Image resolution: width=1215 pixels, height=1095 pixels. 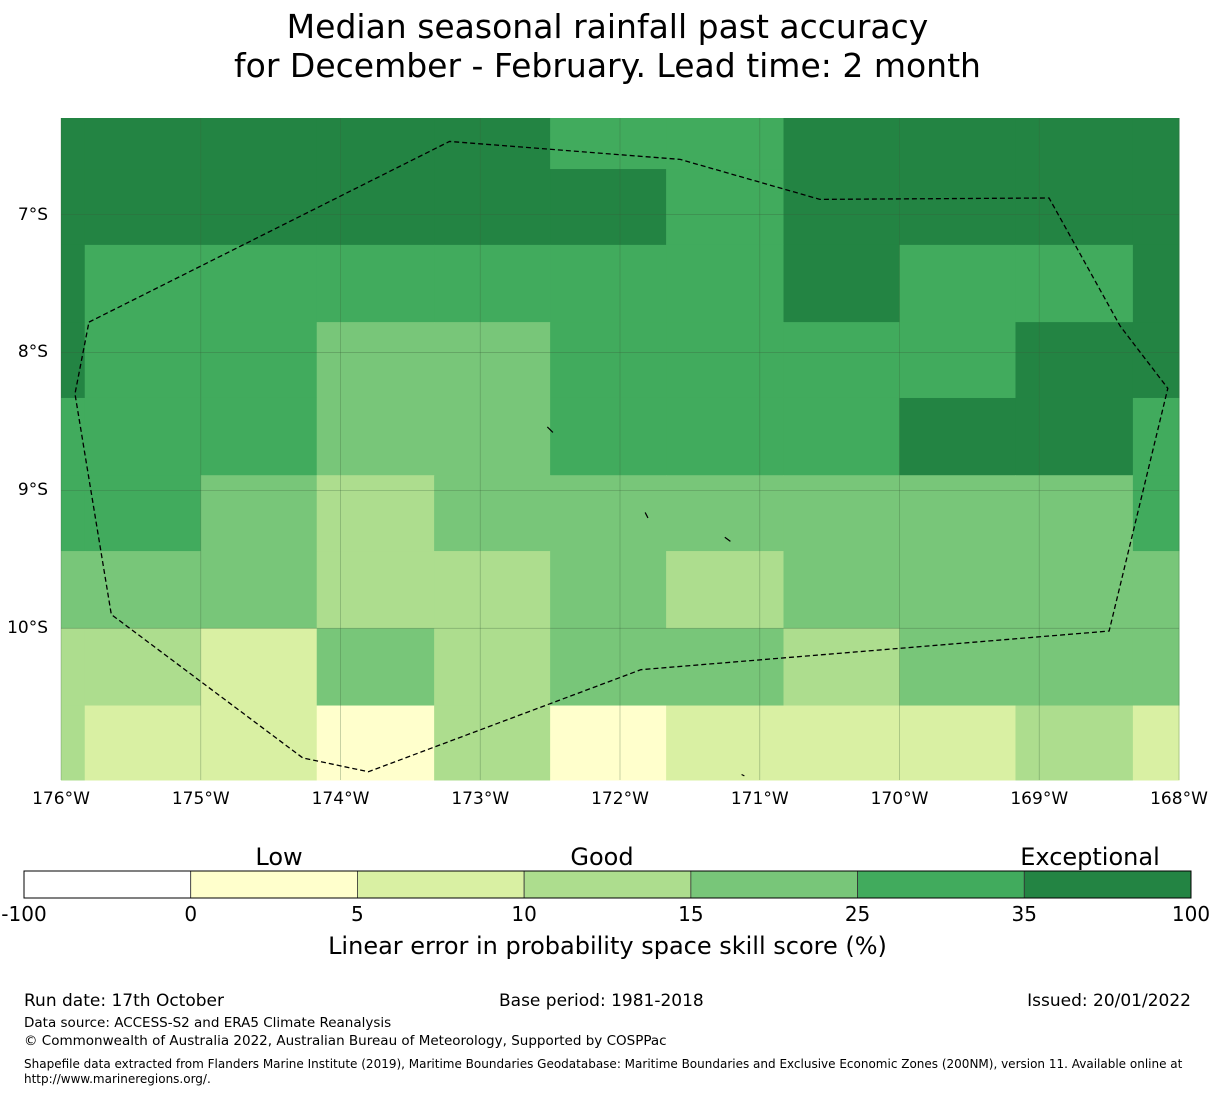 What do you see at coordinates (602, 857) in the screenshot?
I see `legend-category-good: Good` at bounding box center [602, 857].